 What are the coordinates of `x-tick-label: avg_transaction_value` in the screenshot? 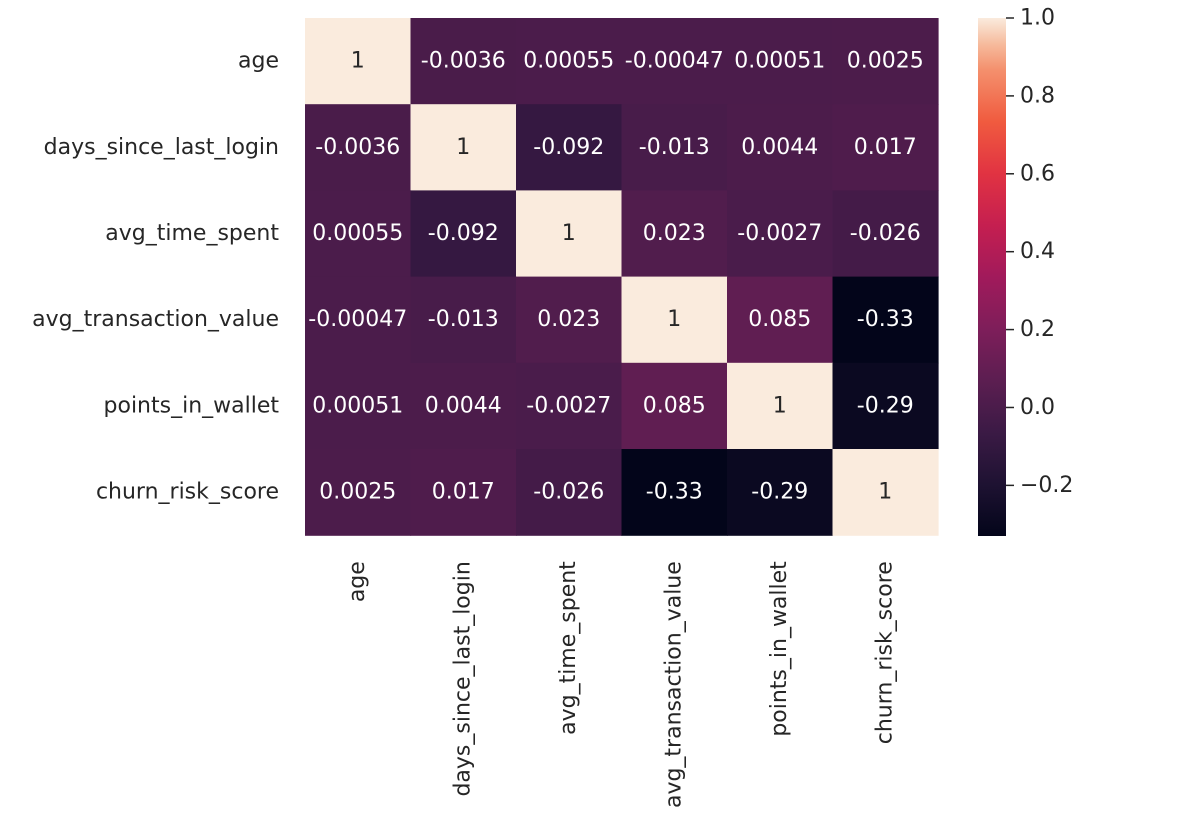 It's located at (674, 684).